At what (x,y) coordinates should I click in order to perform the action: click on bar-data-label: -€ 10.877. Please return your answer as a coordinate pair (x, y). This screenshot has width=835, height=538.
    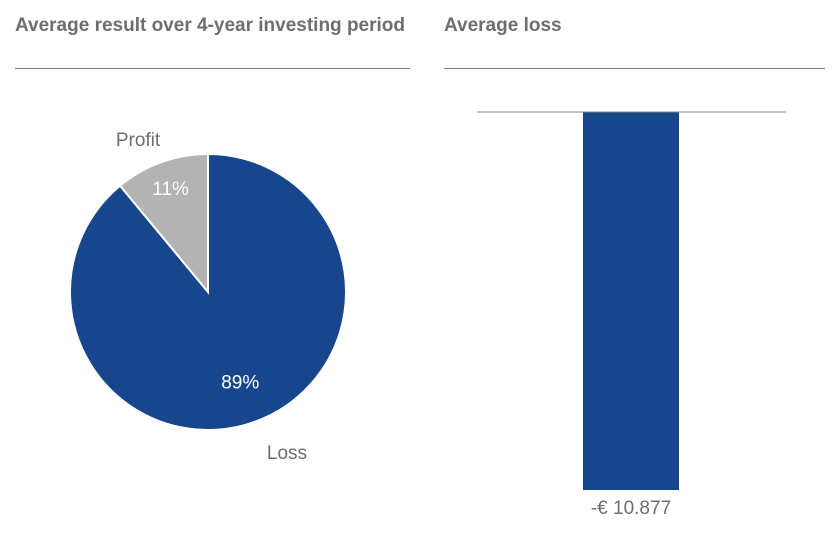
    Looking at the image, I should click on (631, 508).